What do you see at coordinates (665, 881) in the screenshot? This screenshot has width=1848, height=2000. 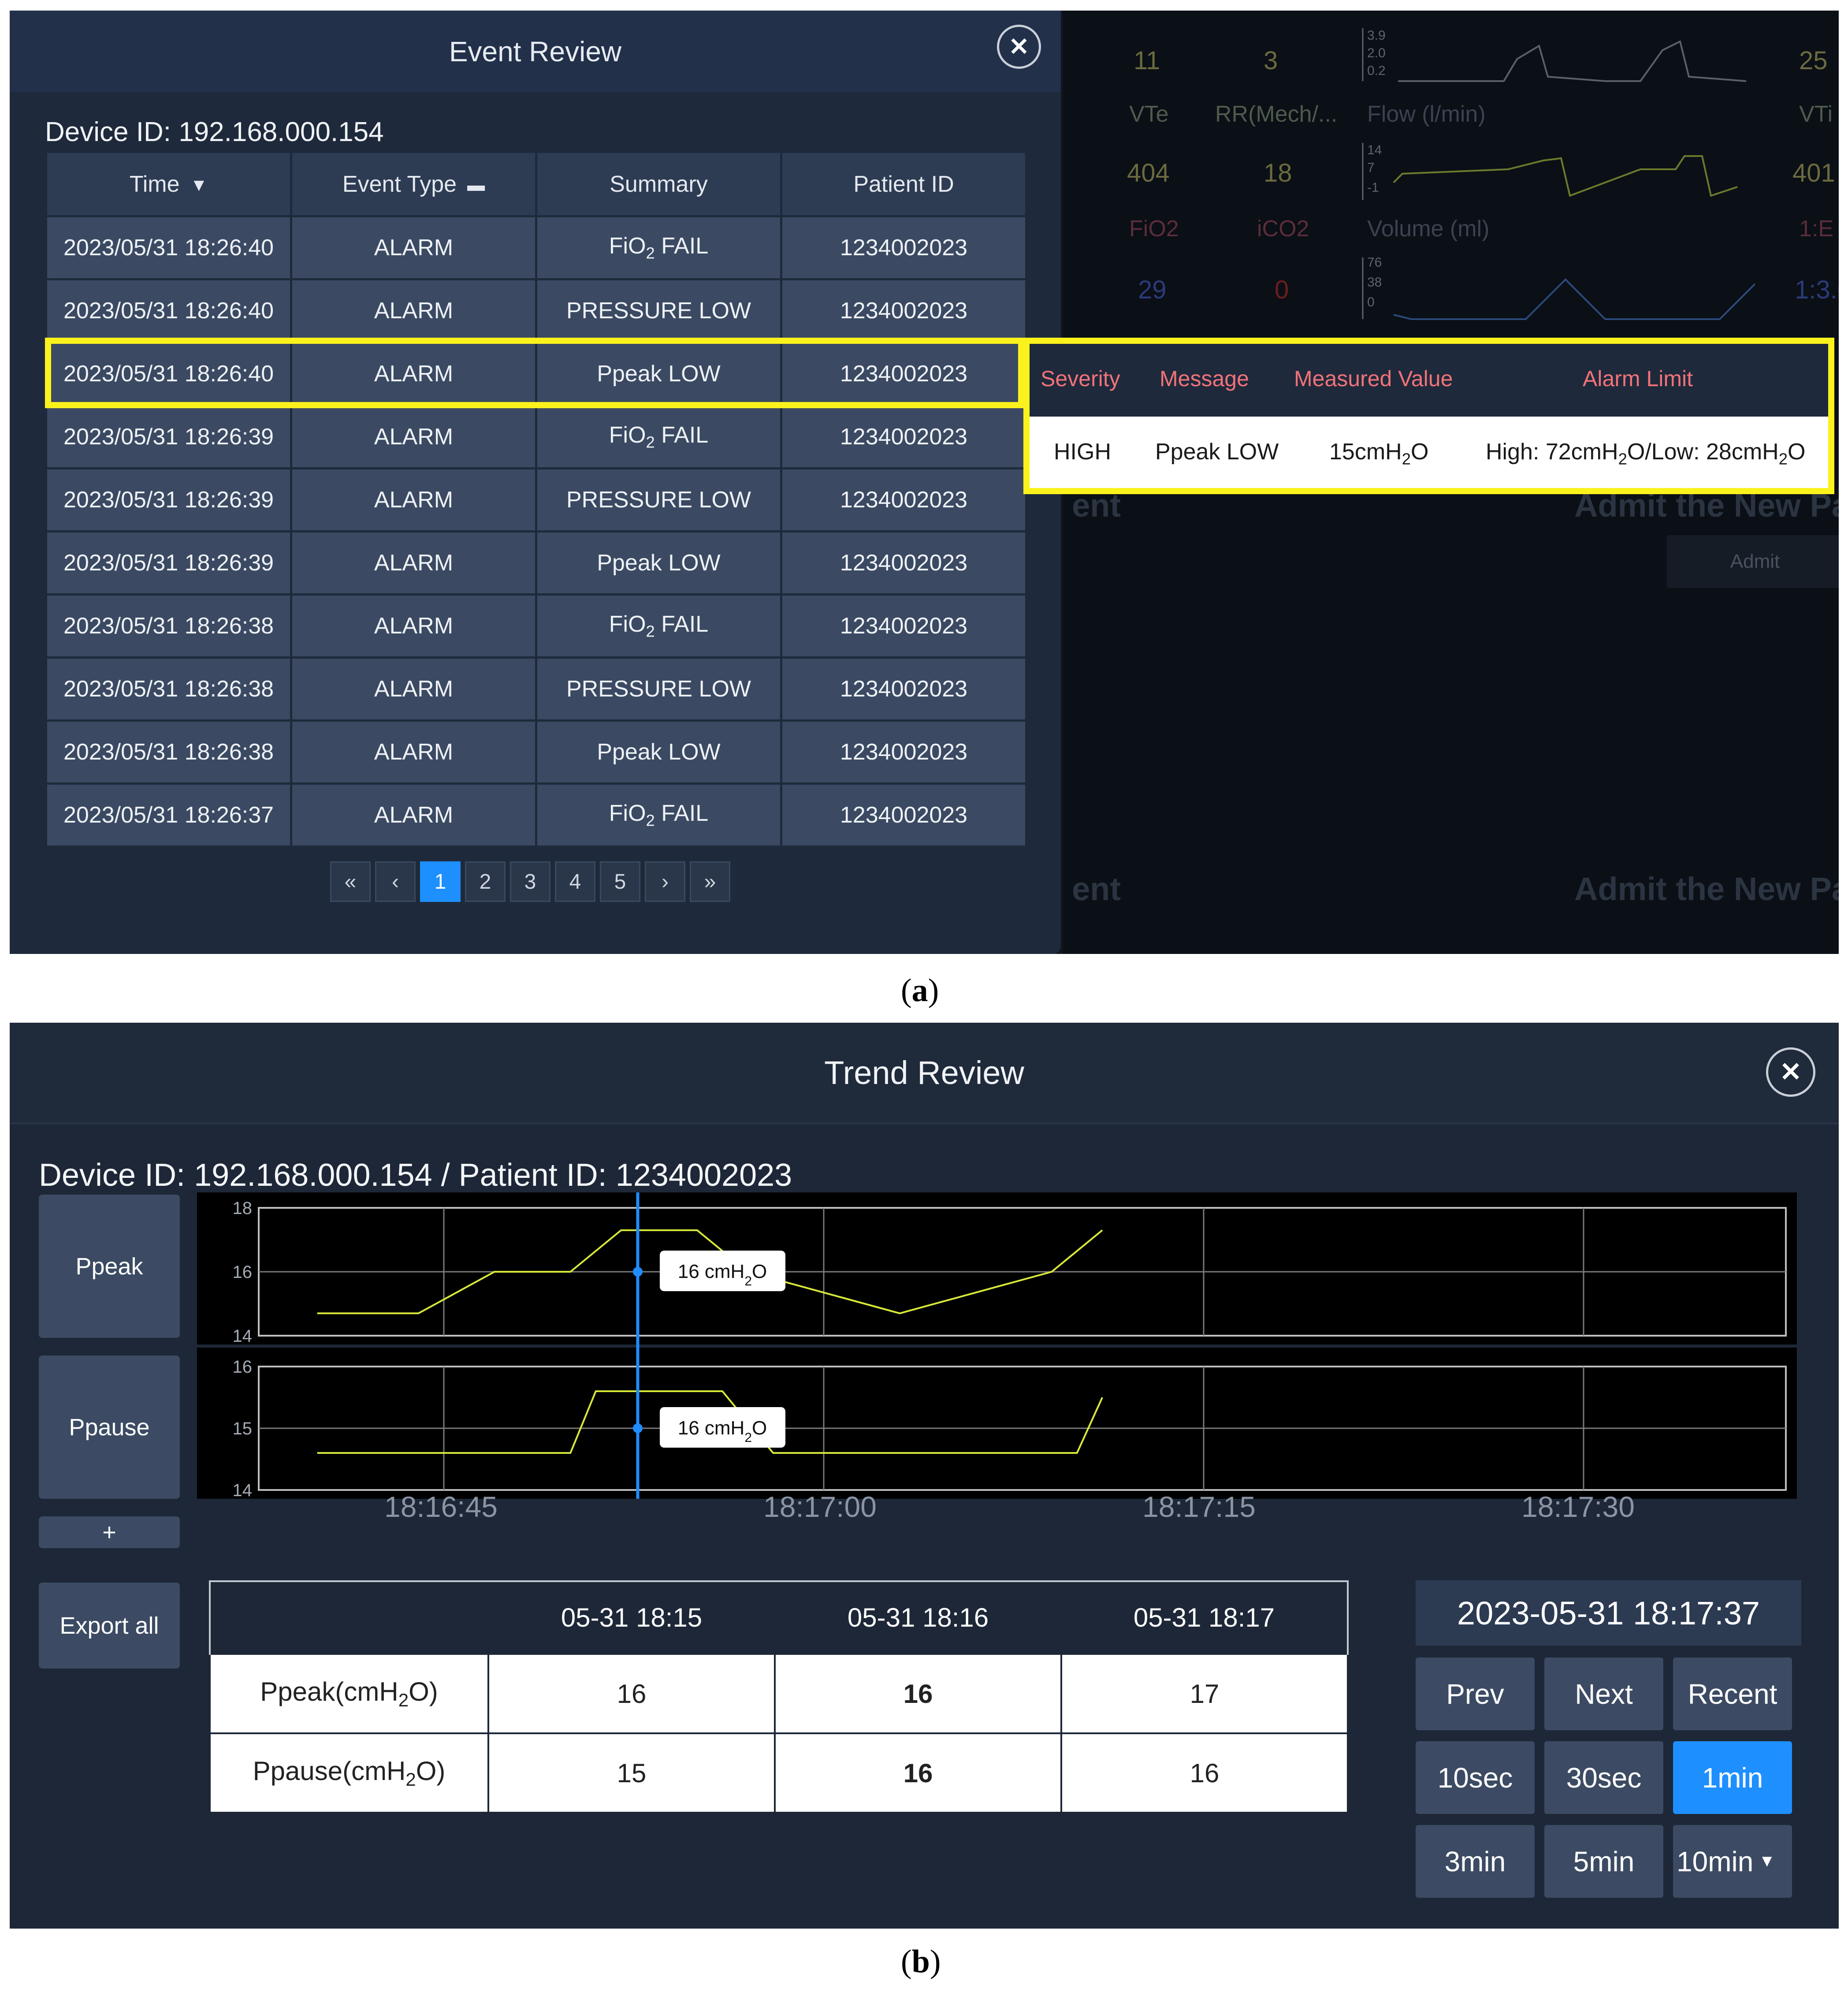 I see `next-page-icon: ›` at bounding box center [665, 881].